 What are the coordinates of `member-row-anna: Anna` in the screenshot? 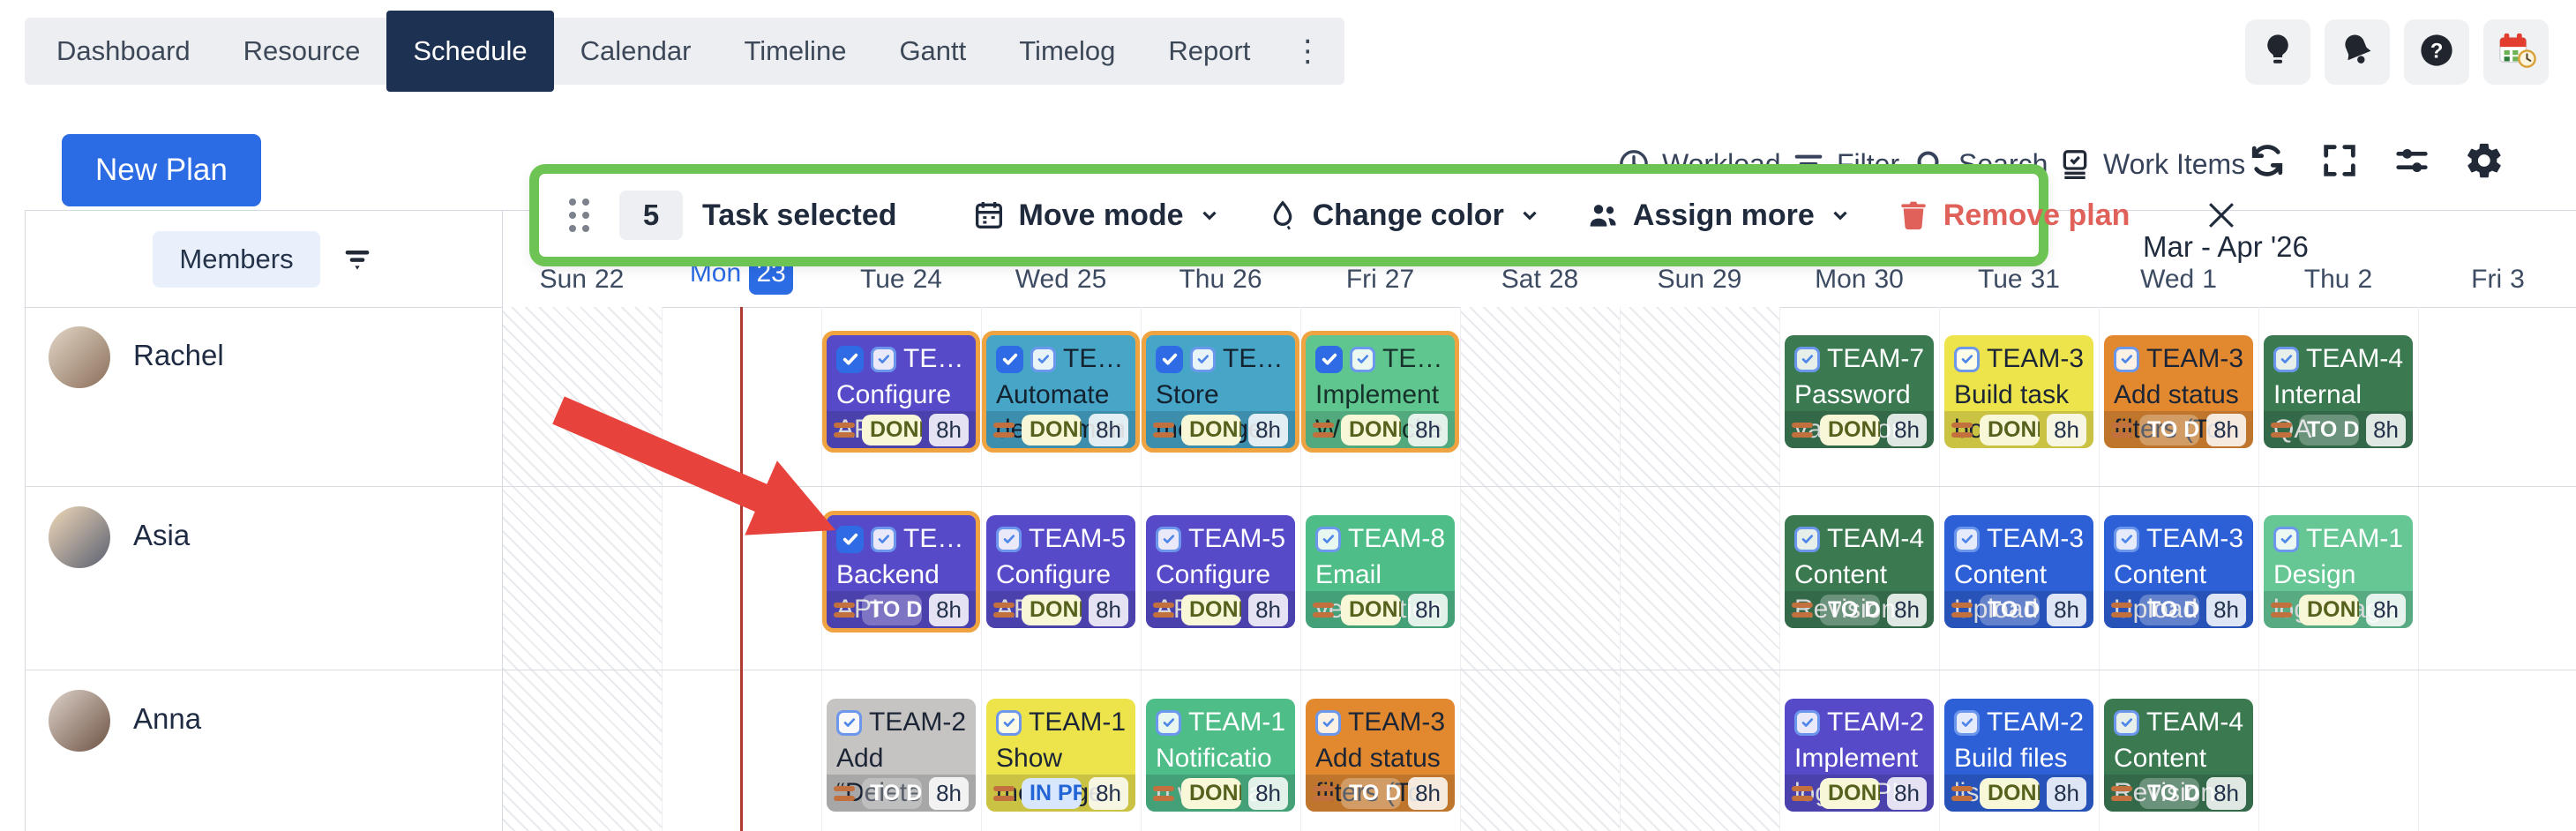 It's located at (263, 750).